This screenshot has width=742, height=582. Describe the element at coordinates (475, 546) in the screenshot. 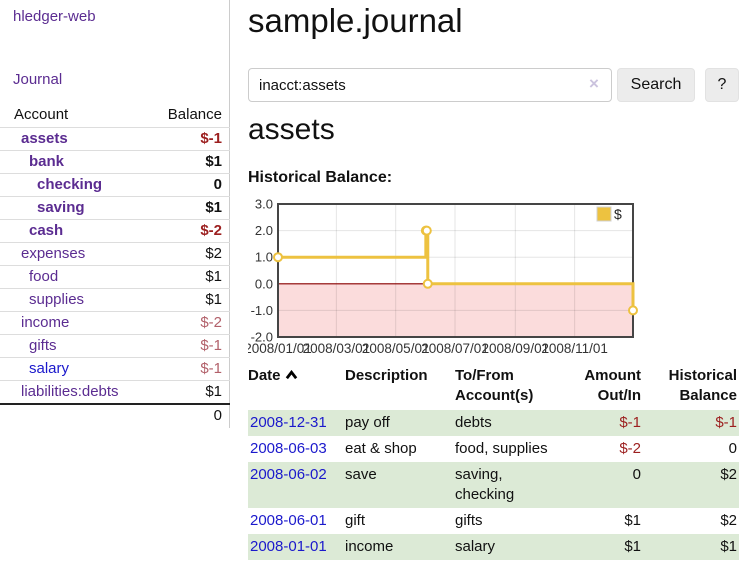

I see `transaction-accounts: salary` at that location.